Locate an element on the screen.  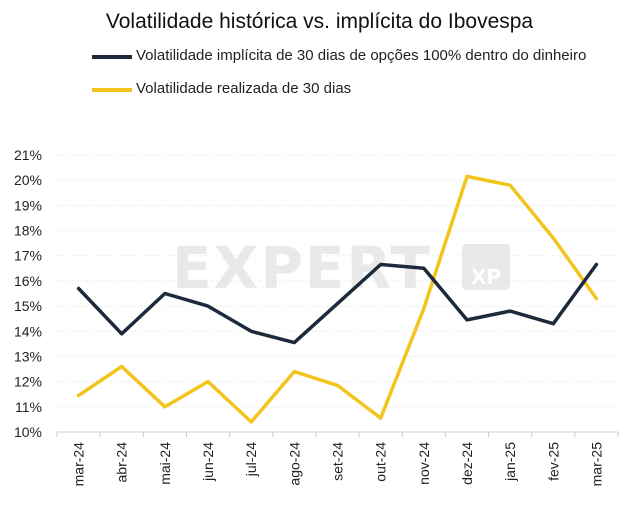
x-tick-label: out-24 is located at coordinates (381, 462).